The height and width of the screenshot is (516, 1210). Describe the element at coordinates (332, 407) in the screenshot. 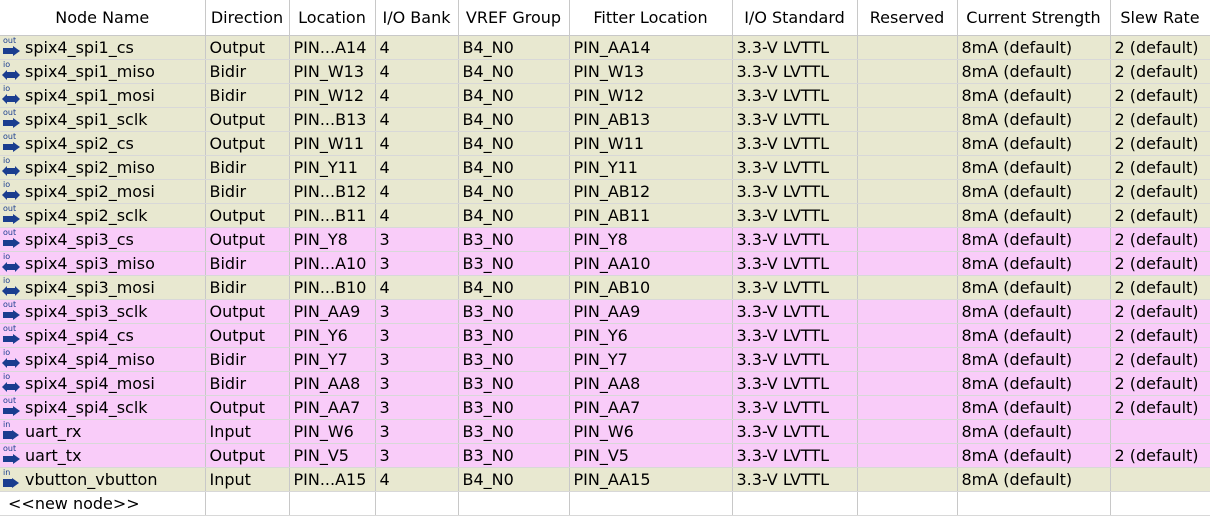

I see `location-cell: PIN_AA7` at that location.